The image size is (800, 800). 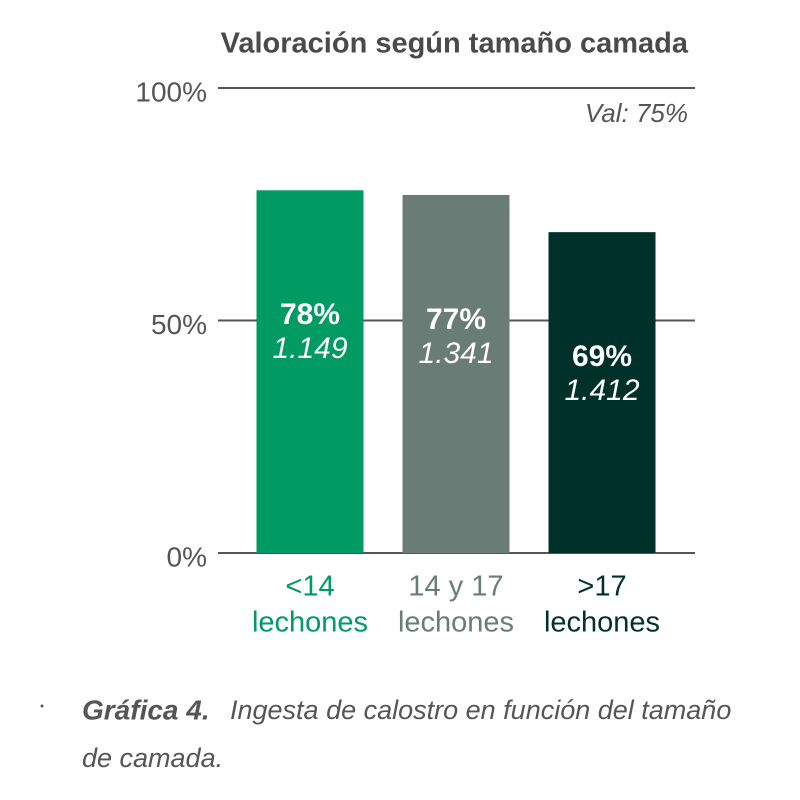 I want to click on annotation: Val: 75%, so click(x=636, y=113).